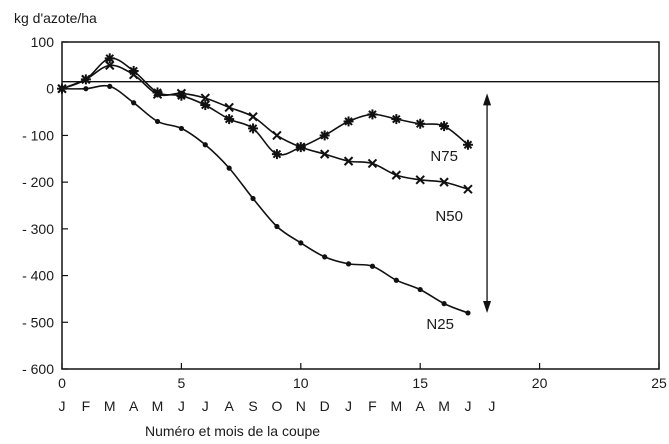 The height and width of the screenshot is (444, 669). What do you see at coordinates (38, 322) in the screenshot?
I see `y-tick-label: - 500` at bounding box center [38, 322].